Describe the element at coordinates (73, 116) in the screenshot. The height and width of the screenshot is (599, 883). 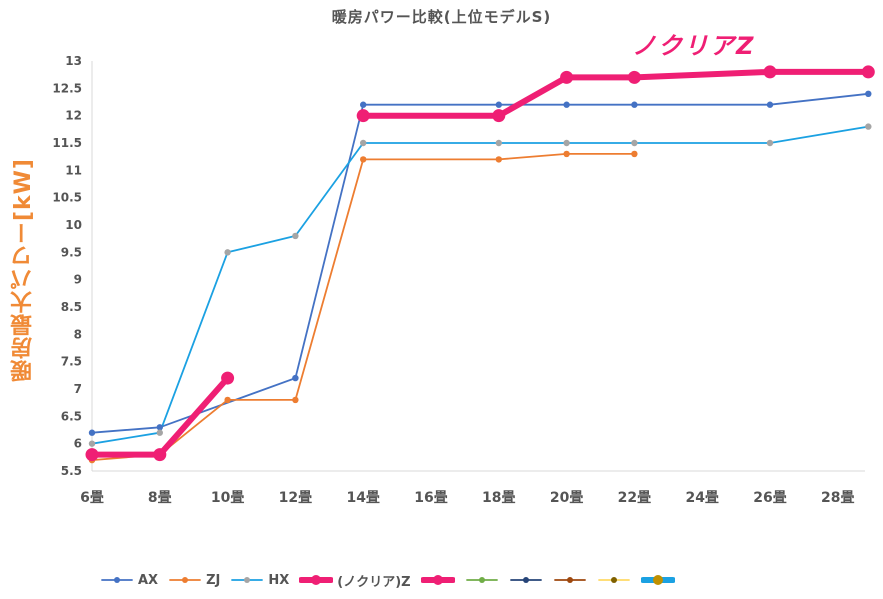
I see `y-tick-label: 12` at that location.